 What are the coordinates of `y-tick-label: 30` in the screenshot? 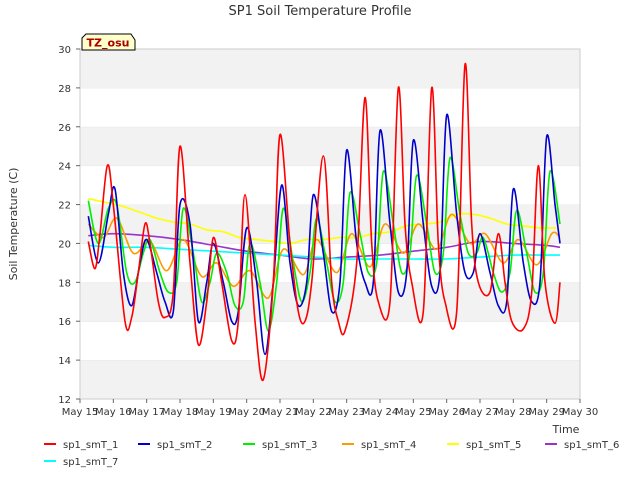 It's located at (64, 50).